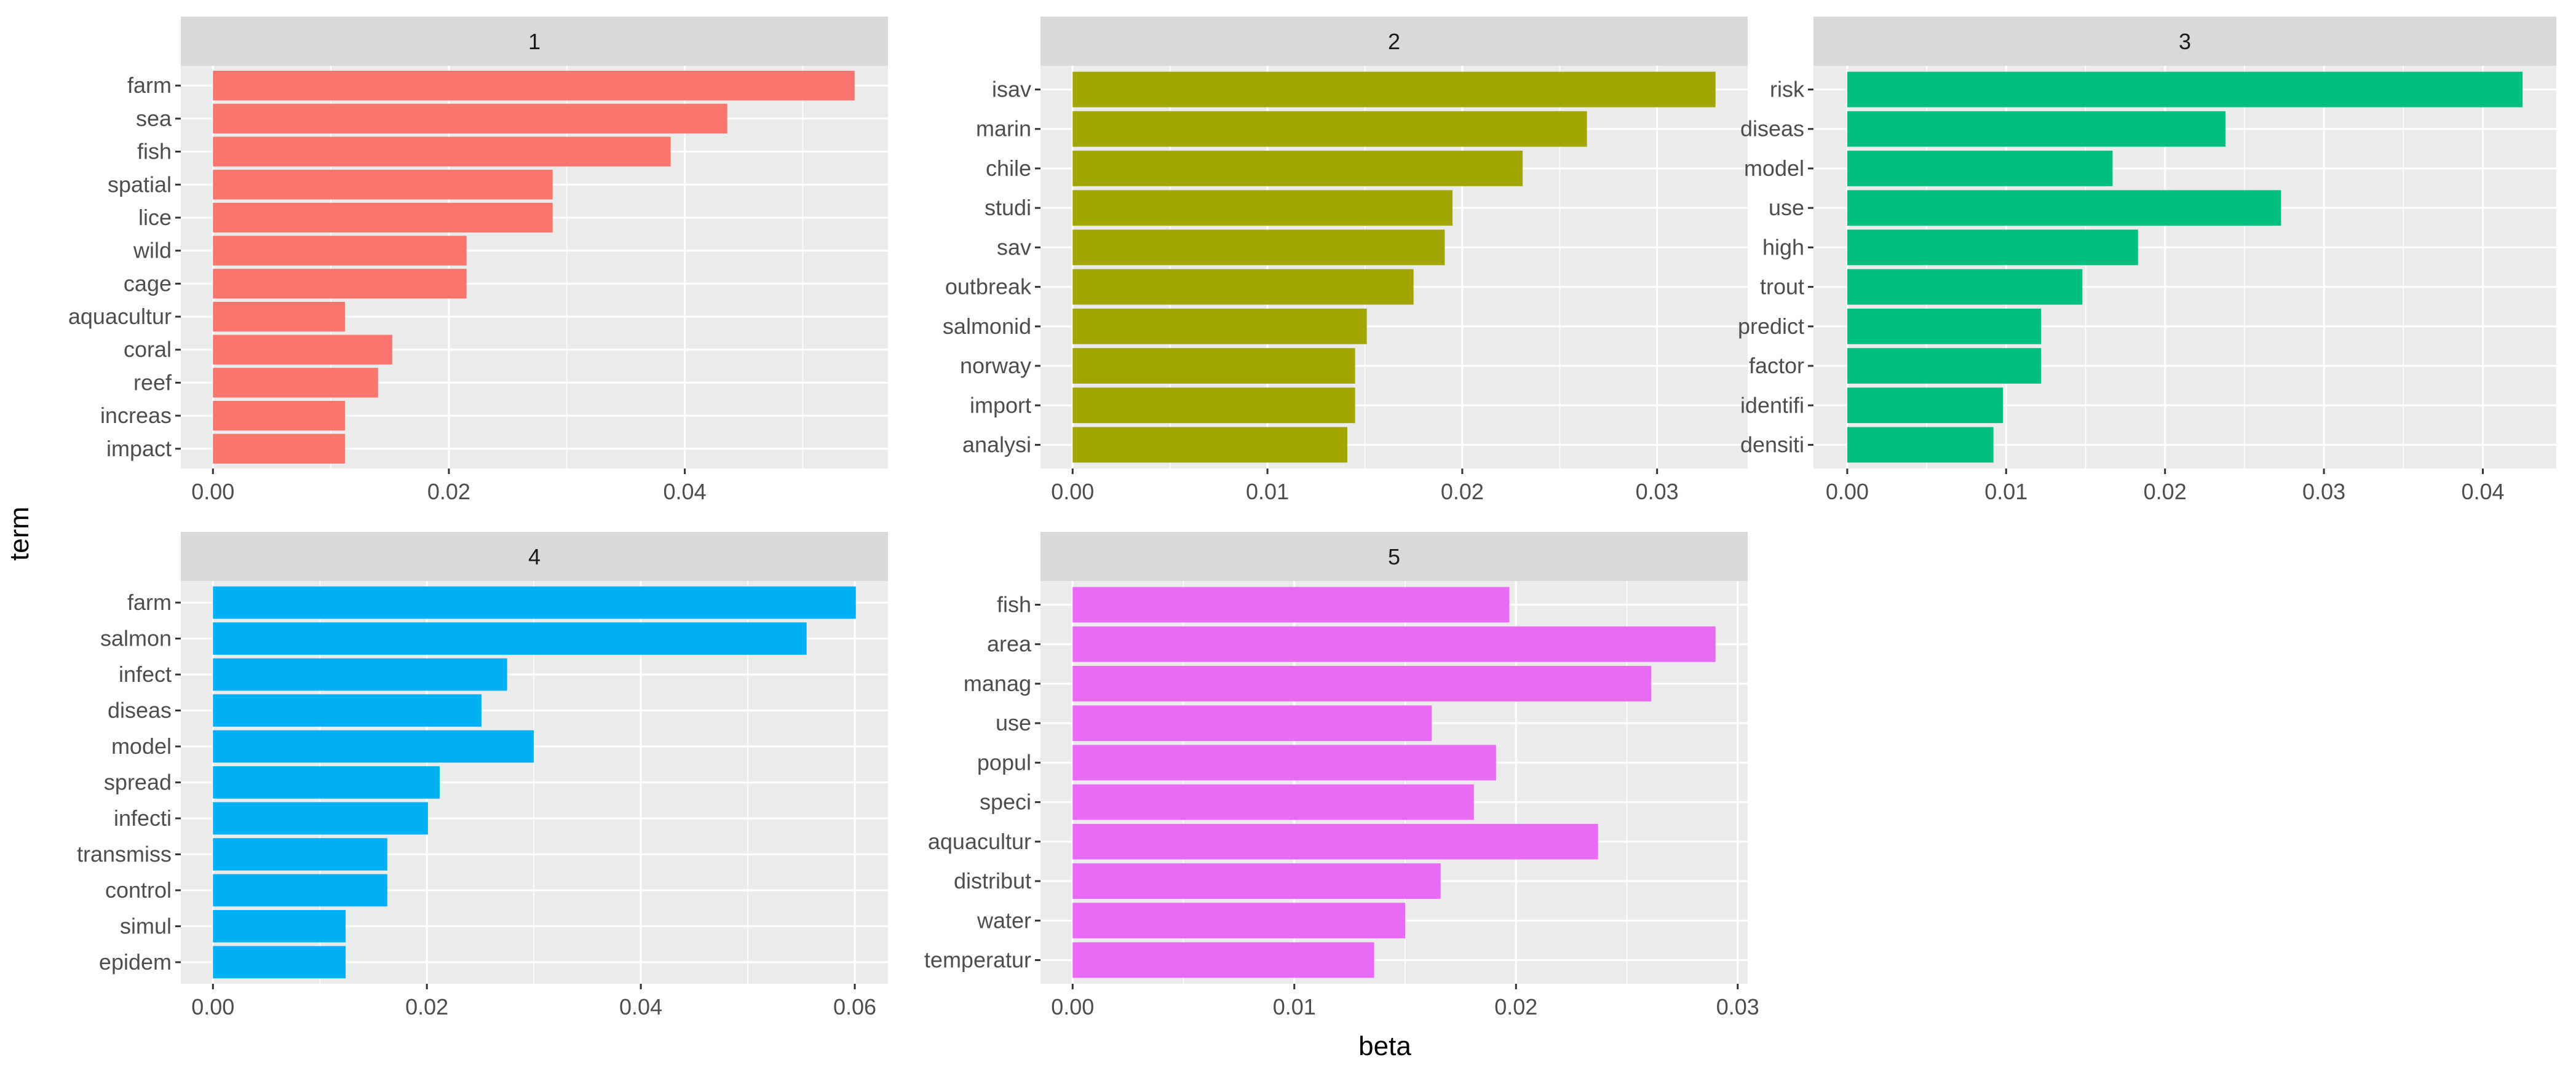 The image size is (2576, 1068). Describe the element at coordinates (360, 674) in the screenshot. I see `bar-infect` at that location.